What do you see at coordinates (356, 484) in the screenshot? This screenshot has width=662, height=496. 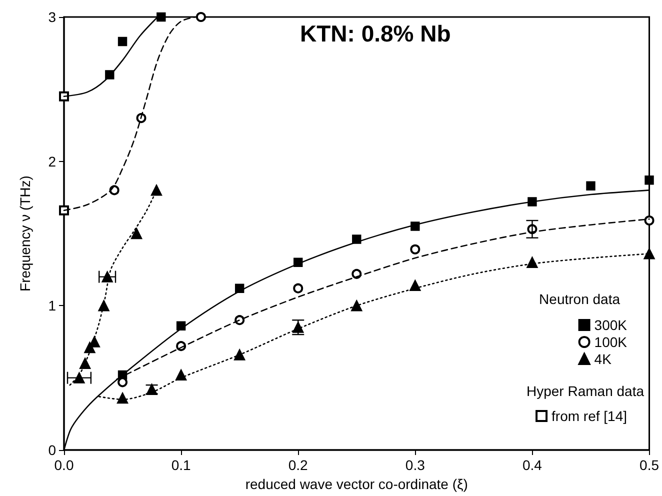 I see `x-axis-title: reduced wave vector co-ordinate (ξ)` at bounding box center [356, 484].